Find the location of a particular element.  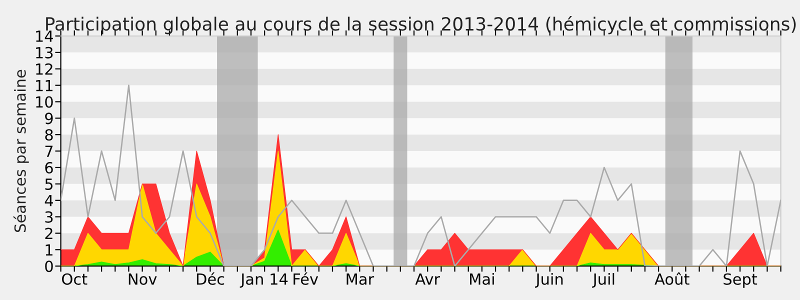

x-tick-label: Mar is located at coordinates (360, 279).